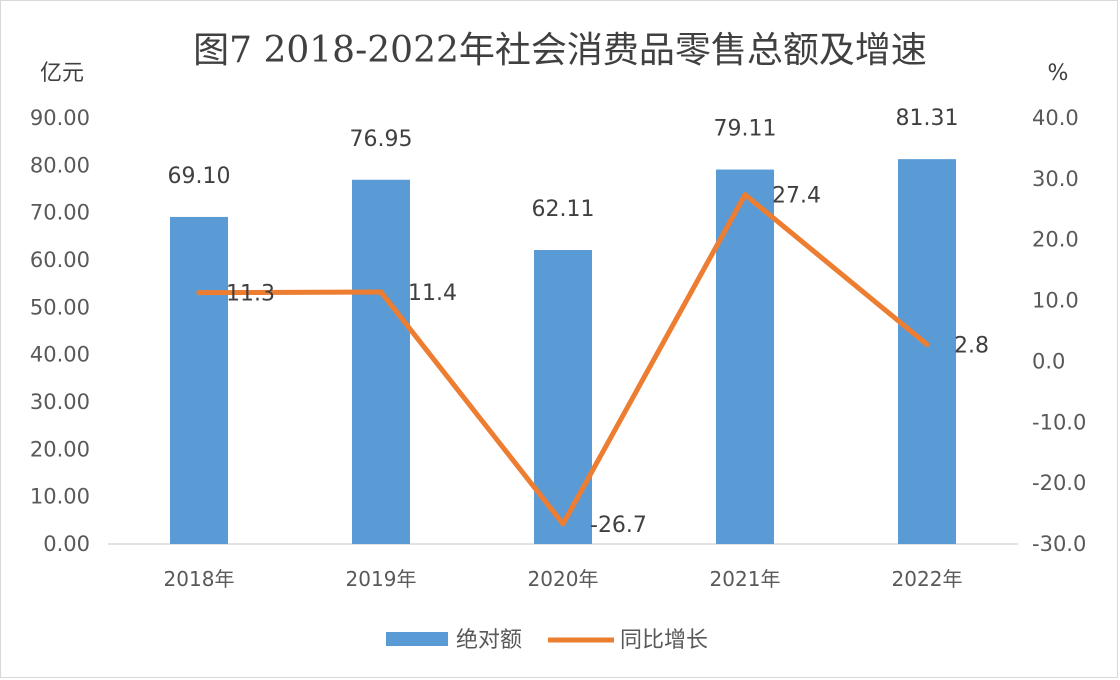  I want to click on right-axis-unit: %, so click(1058, 73).